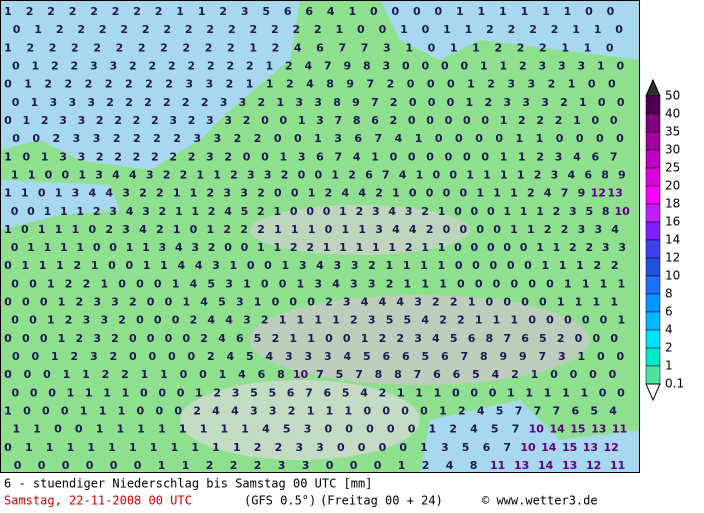 This screenshot has width=704, height=513. What do you see at coordinates (672, 258) in the screenshot?
I see `legend-label: 12` at bounding box center [672, 258].